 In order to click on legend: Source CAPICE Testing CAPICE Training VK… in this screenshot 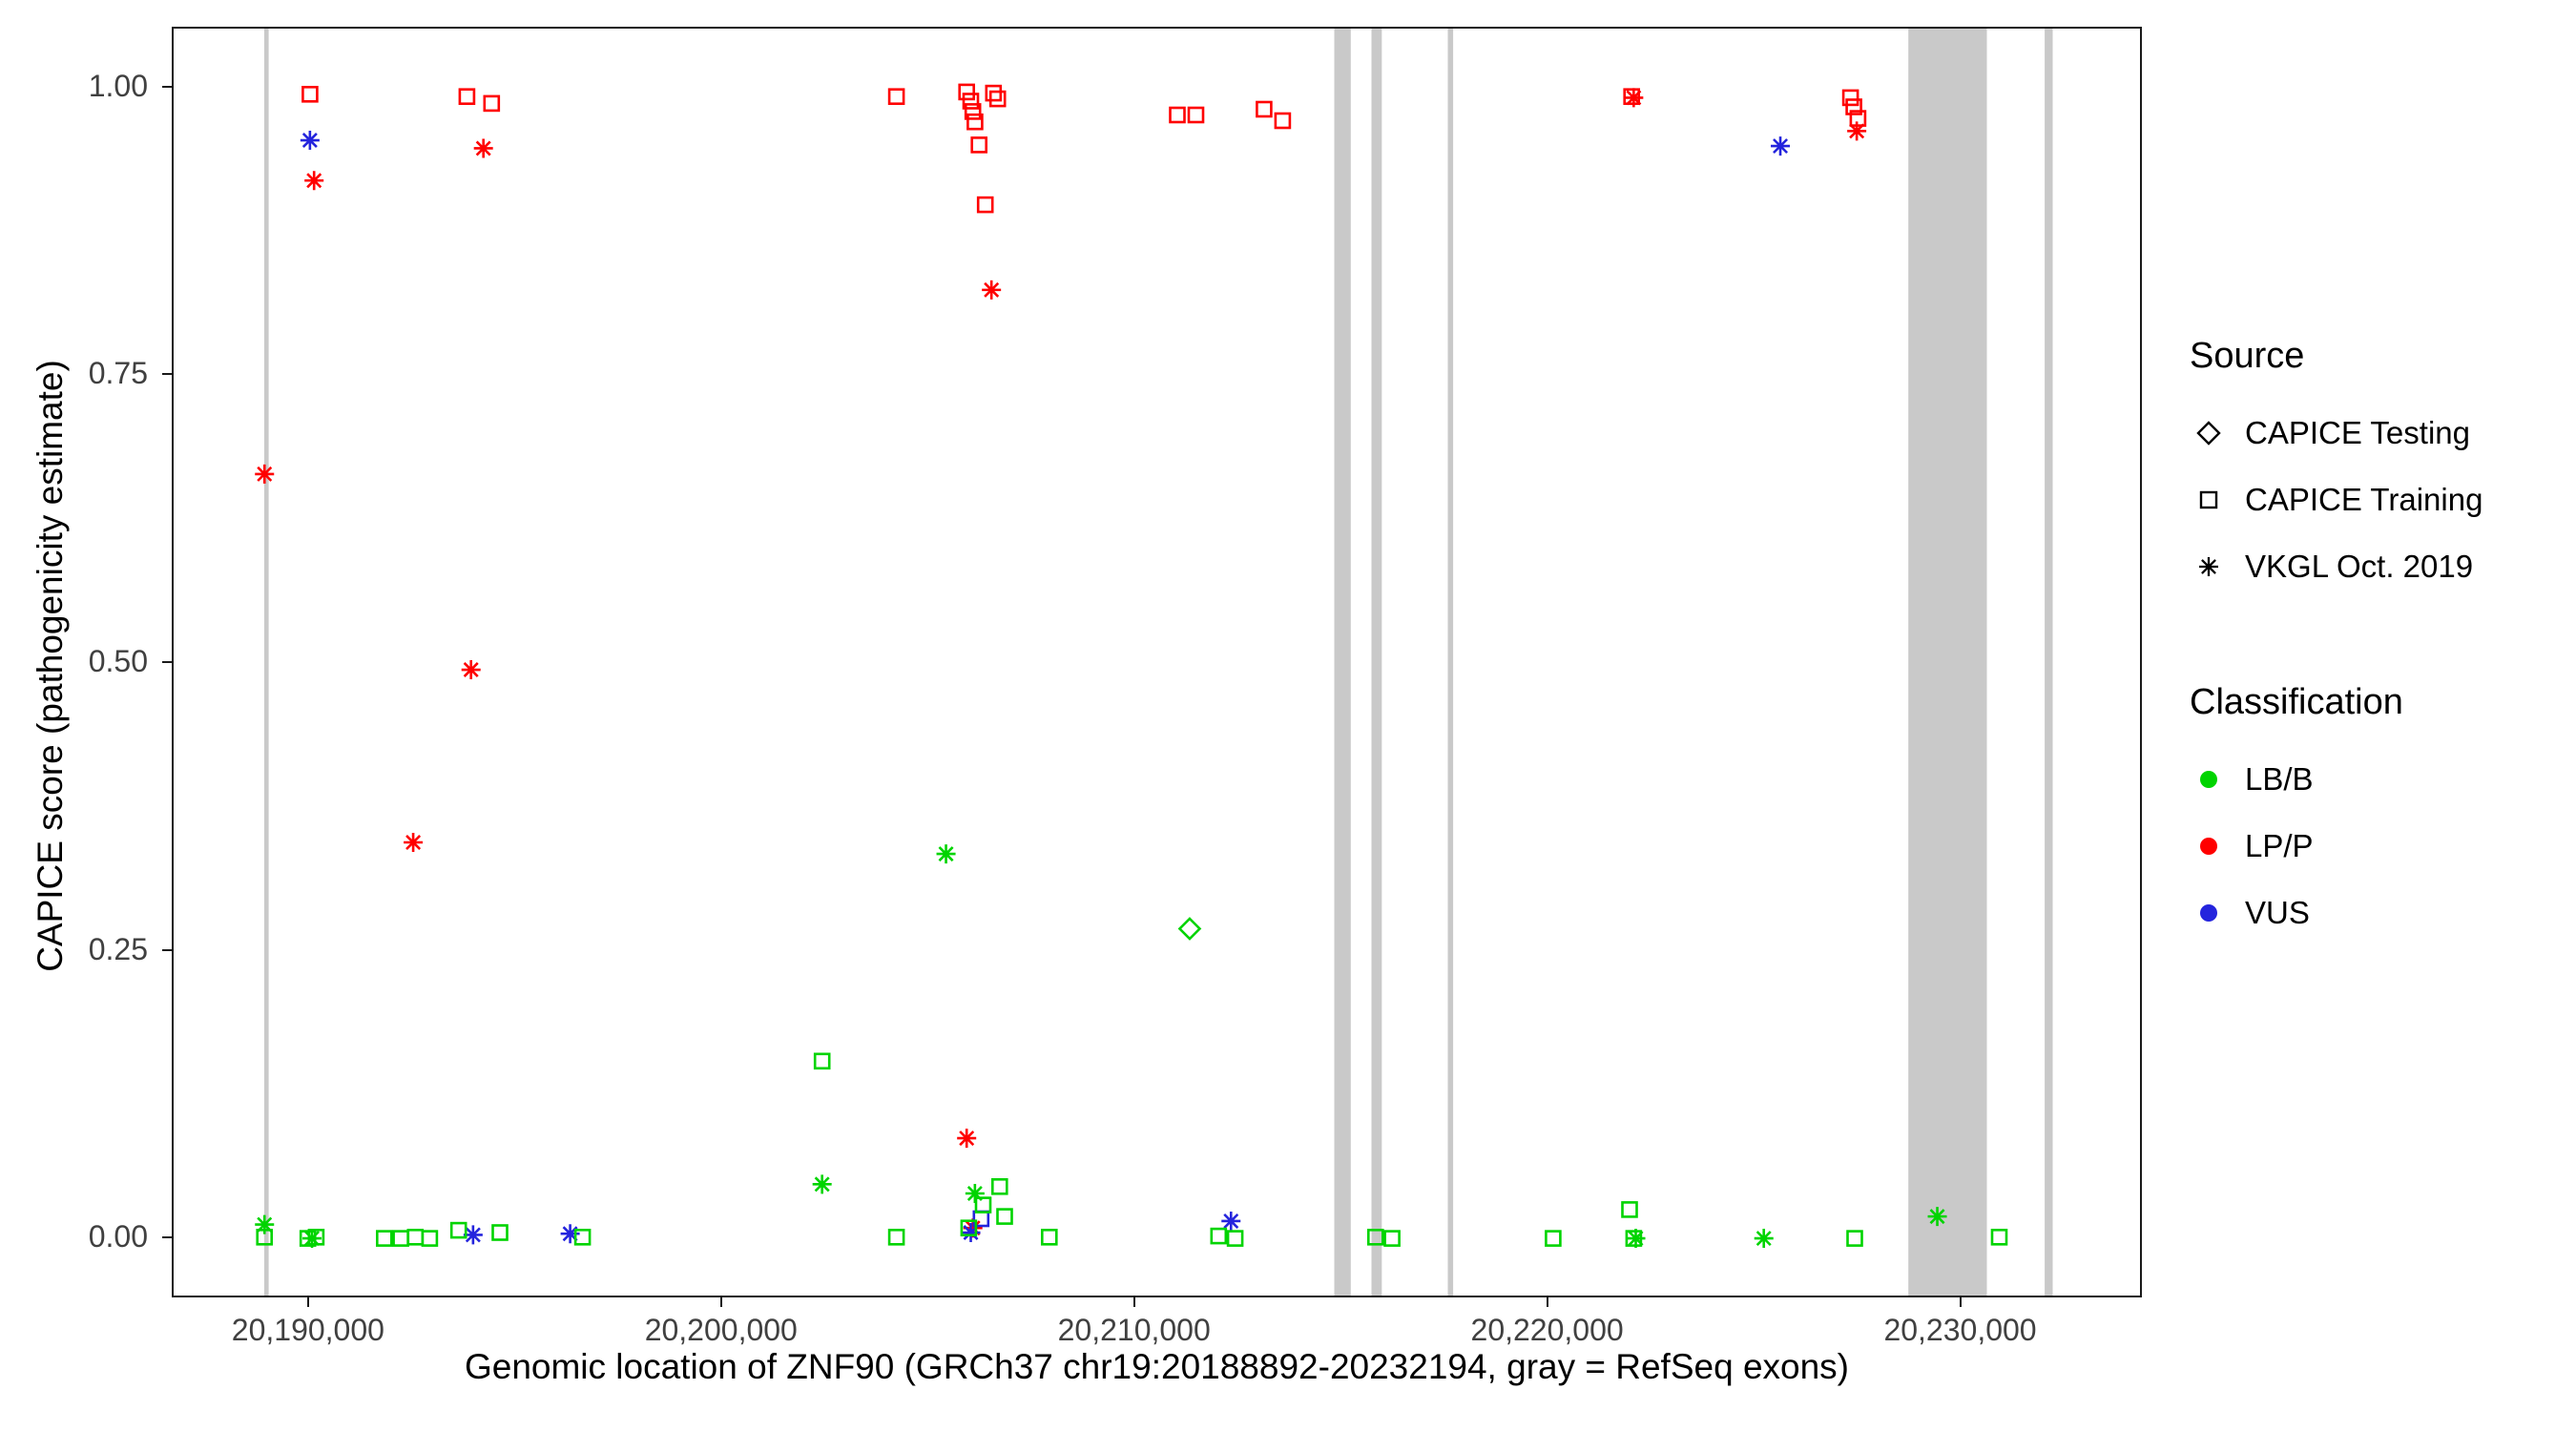, I will do `click(2380, 641)`.